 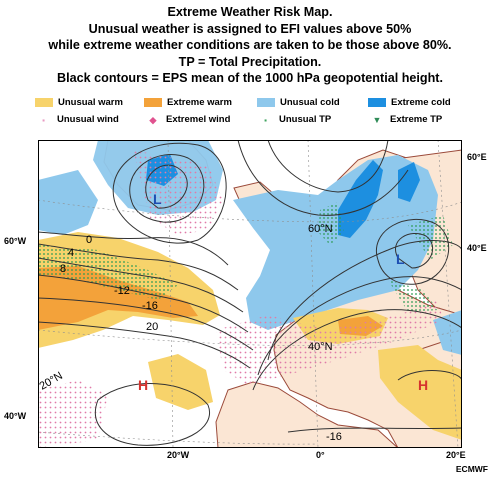 What do you see at coordinates (471, 469) in the screenshot?
I see `ecmwf-credit: ECMWF` at bounding box center [471, 469].